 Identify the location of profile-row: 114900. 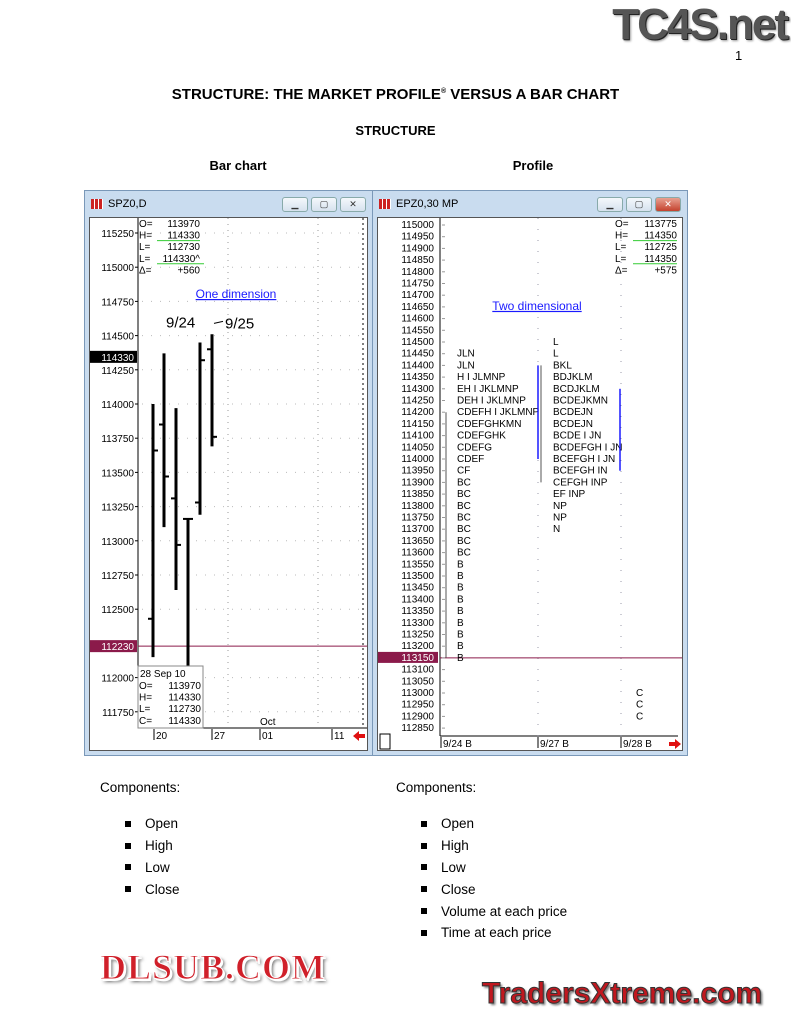
(423, 248).